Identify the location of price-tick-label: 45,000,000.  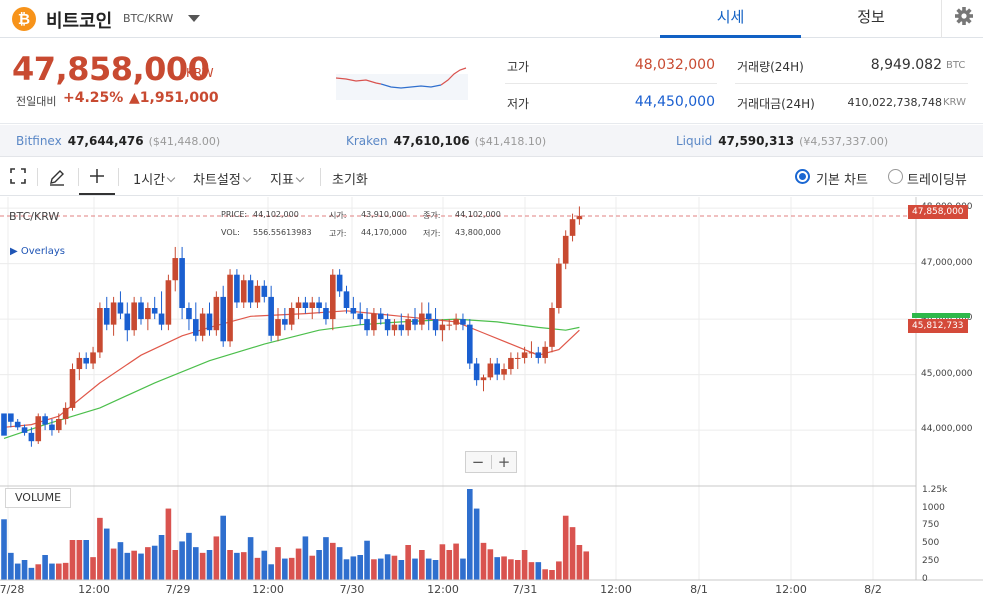
(947, 373).